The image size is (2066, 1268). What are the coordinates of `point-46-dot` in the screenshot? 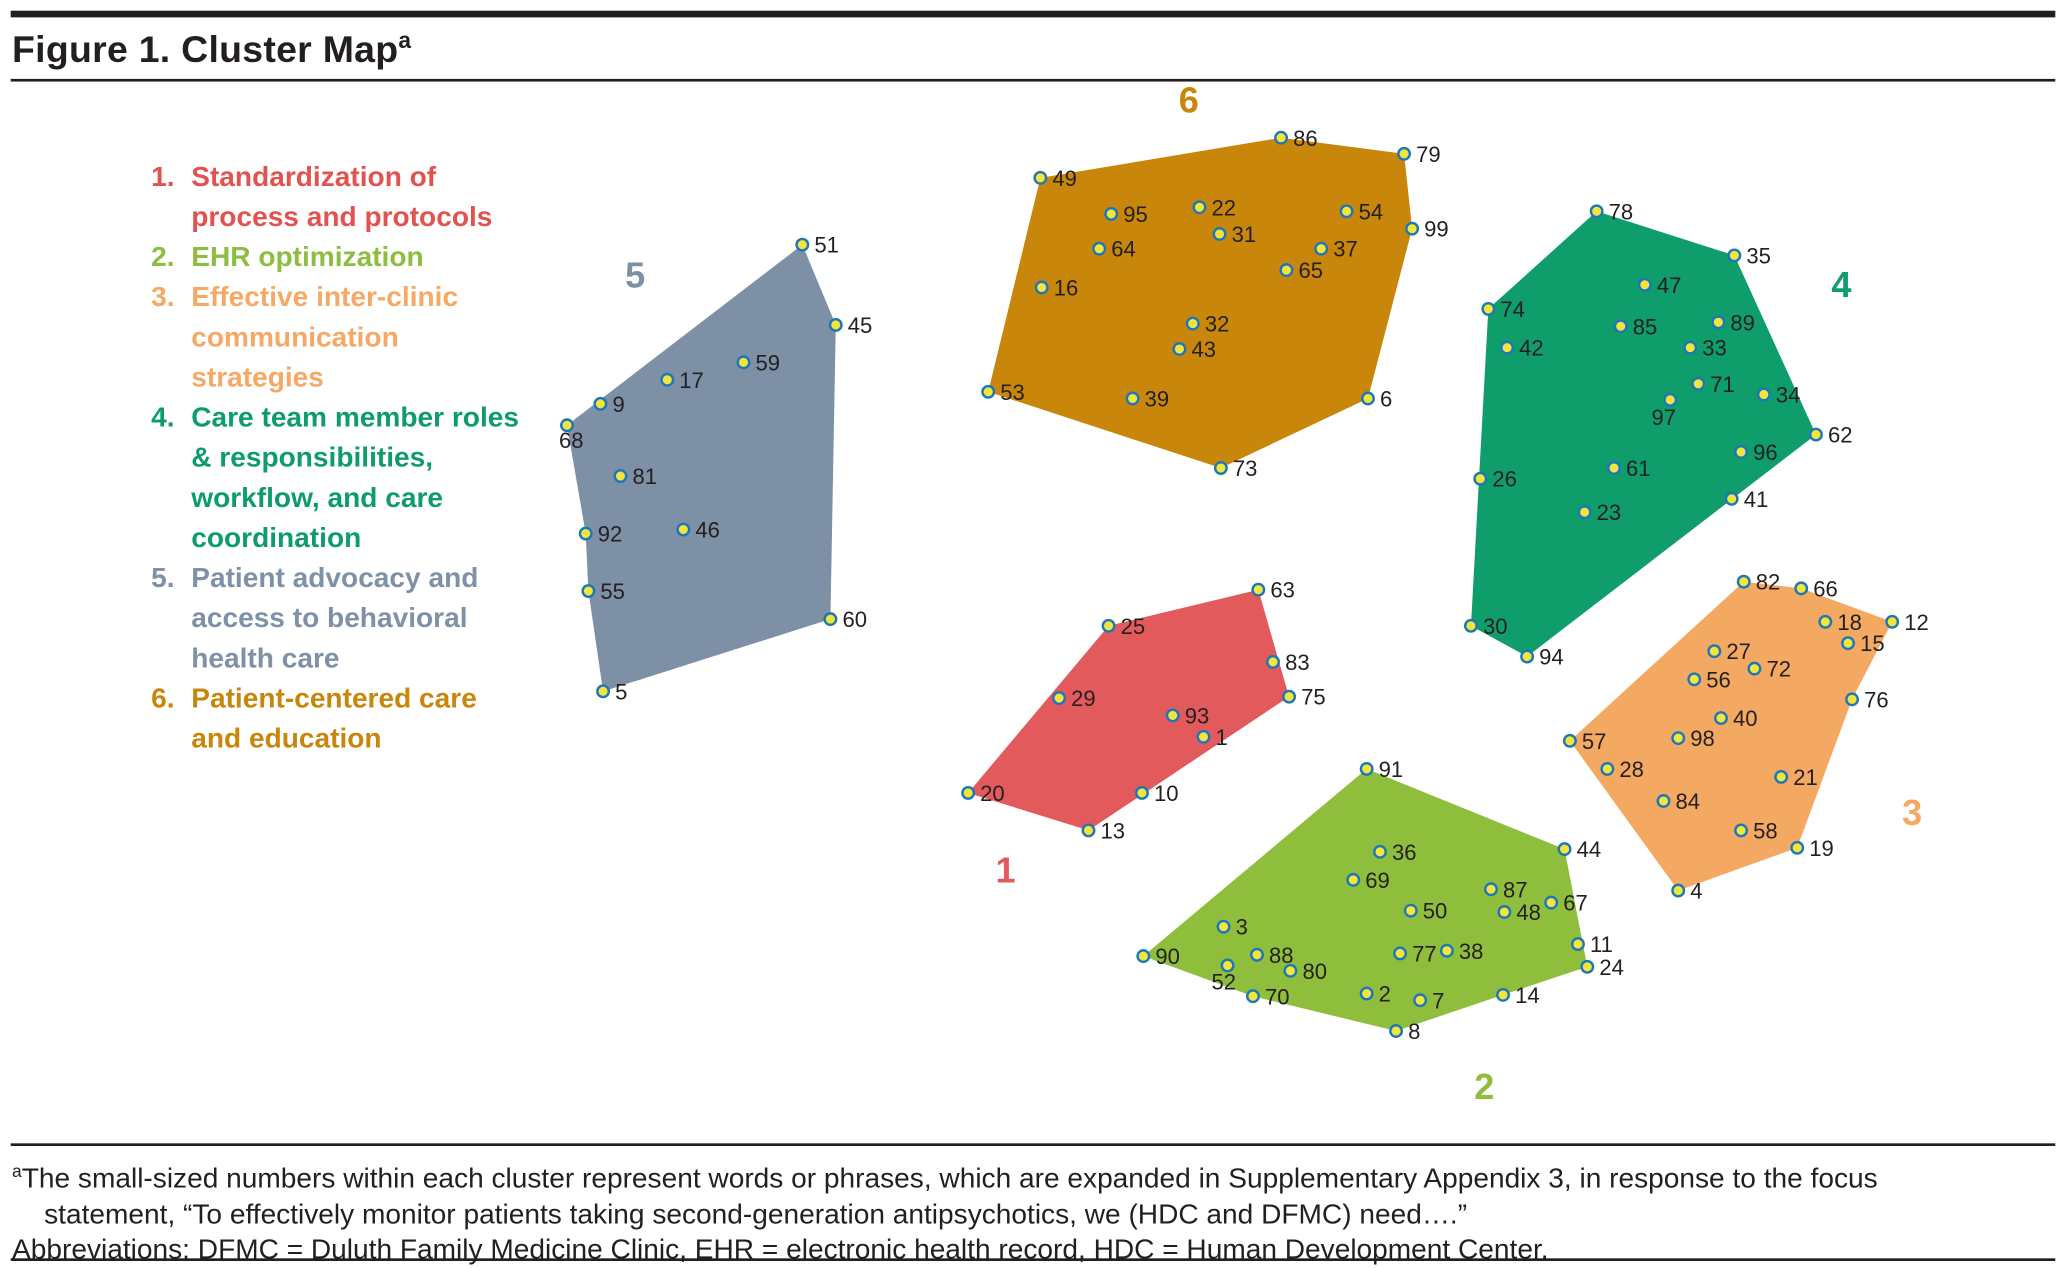 It's located at (683, 529).